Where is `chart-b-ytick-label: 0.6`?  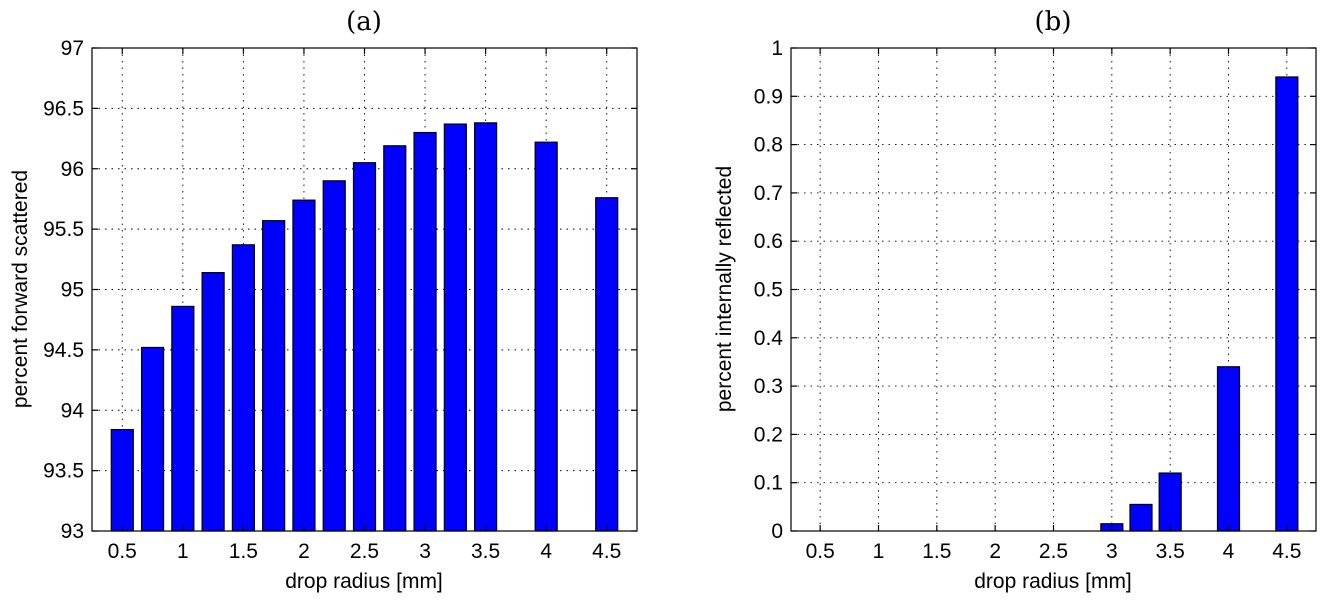 chart-b-ytick-label: 0.6 is located at coordinates (768, 241).